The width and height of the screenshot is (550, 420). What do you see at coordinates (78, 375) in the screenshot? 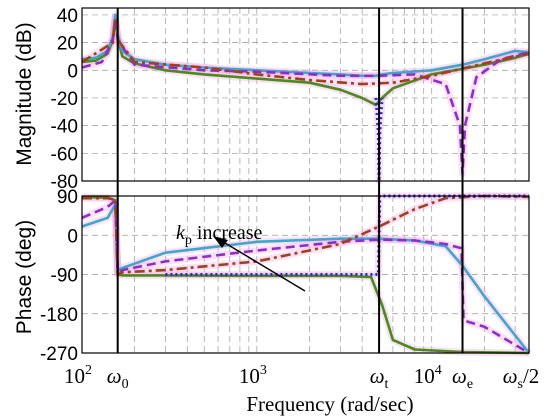
I see `x-tick-label: 10²` at bounding box center [78, 375].